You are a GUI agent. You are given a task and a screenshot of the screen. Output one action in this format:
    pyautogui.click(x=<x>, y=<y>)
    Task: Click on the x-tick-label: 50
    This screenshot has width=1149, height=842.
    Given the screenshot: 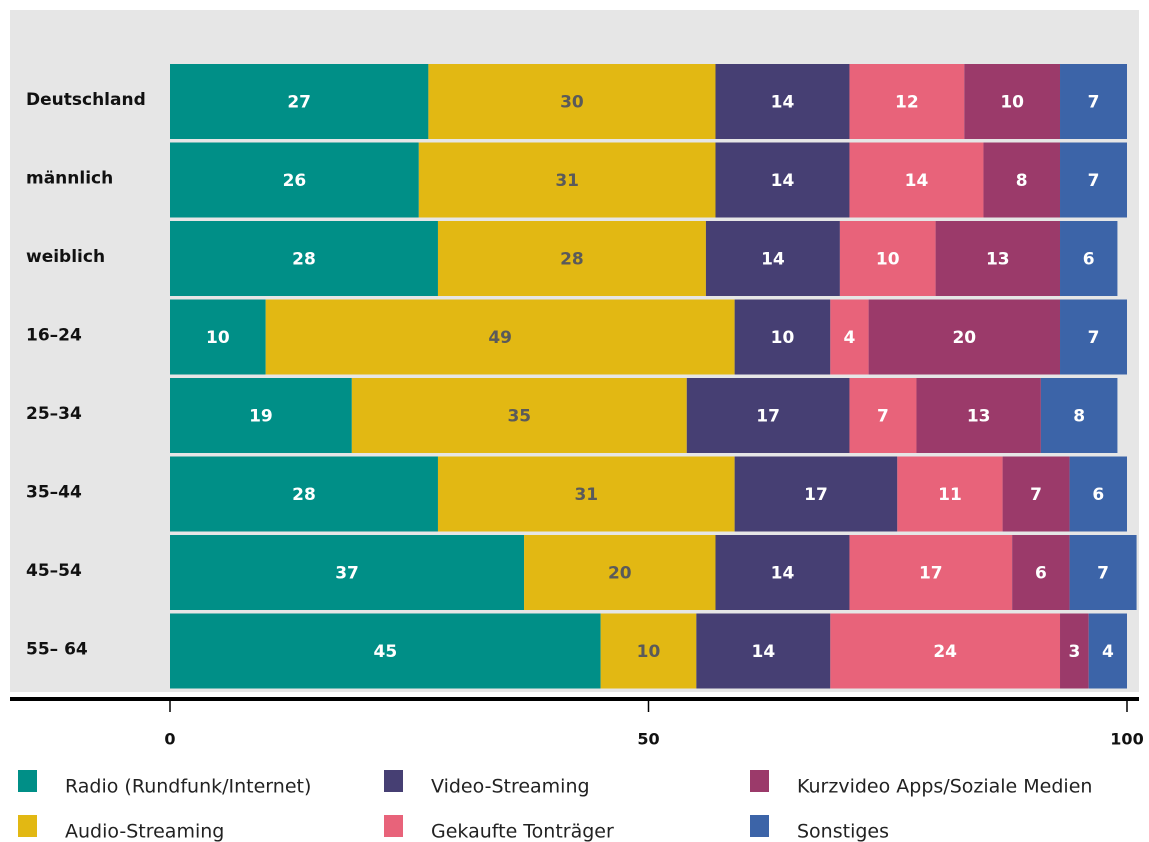 What is the action you would take?
    pyautogui.click(x=648, y=739)
    